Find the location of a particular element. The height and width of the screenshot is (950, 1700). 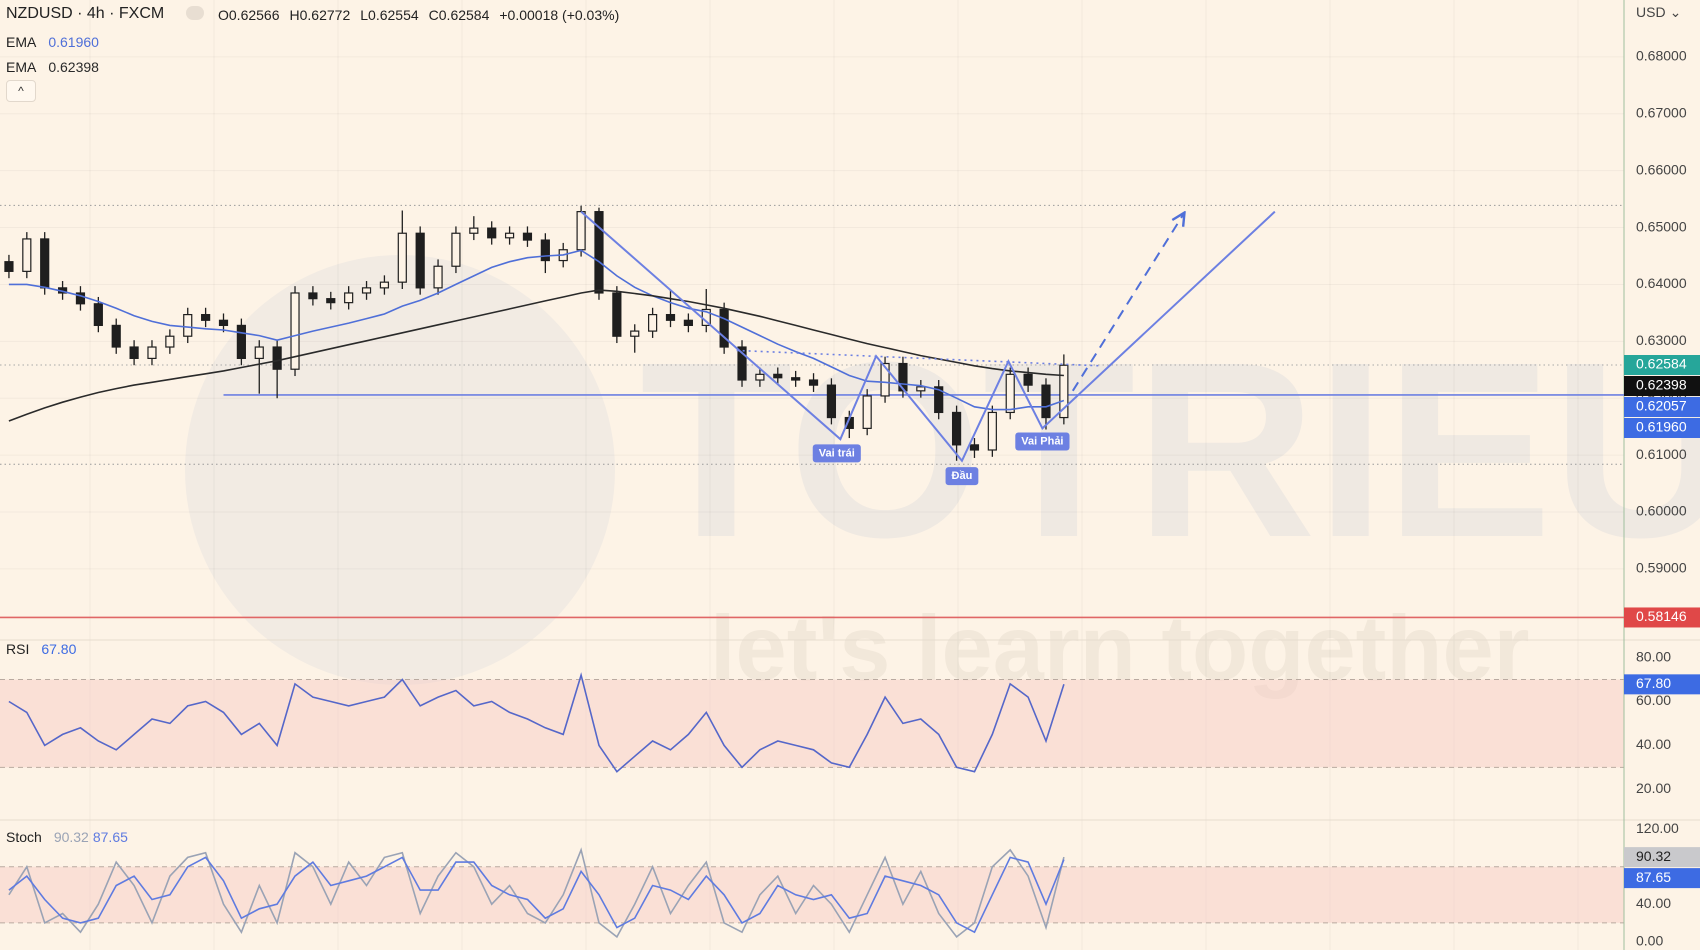

price-badge-label: 67.80 is located at coordinates (1653, 683).